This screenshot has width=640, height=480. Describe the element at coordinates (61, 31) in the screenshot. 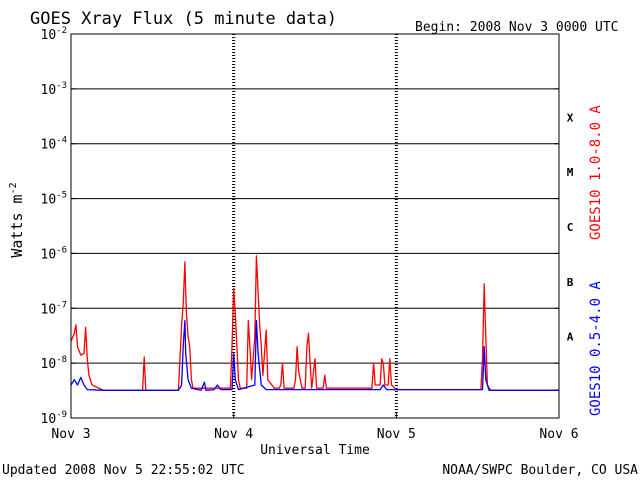

I see `y-tick-exp: -2` at that location.